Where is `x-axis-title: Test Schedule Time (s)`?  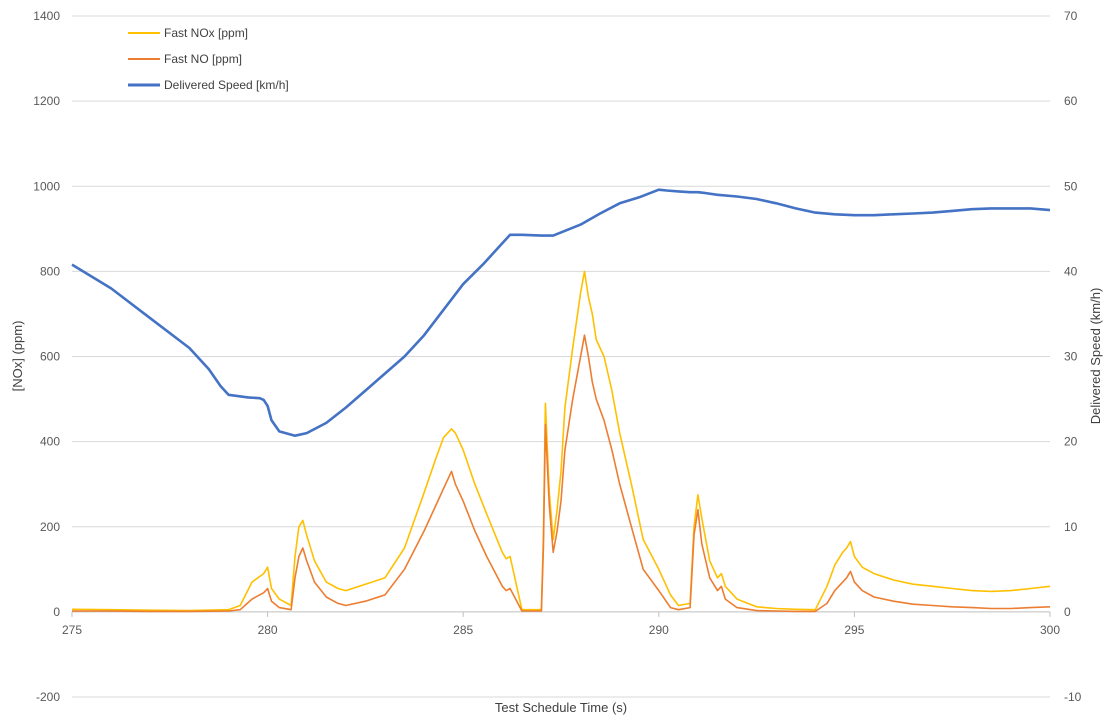 x-axis-title: Test Schedule Time (s) is located at coordinates (561, 707).